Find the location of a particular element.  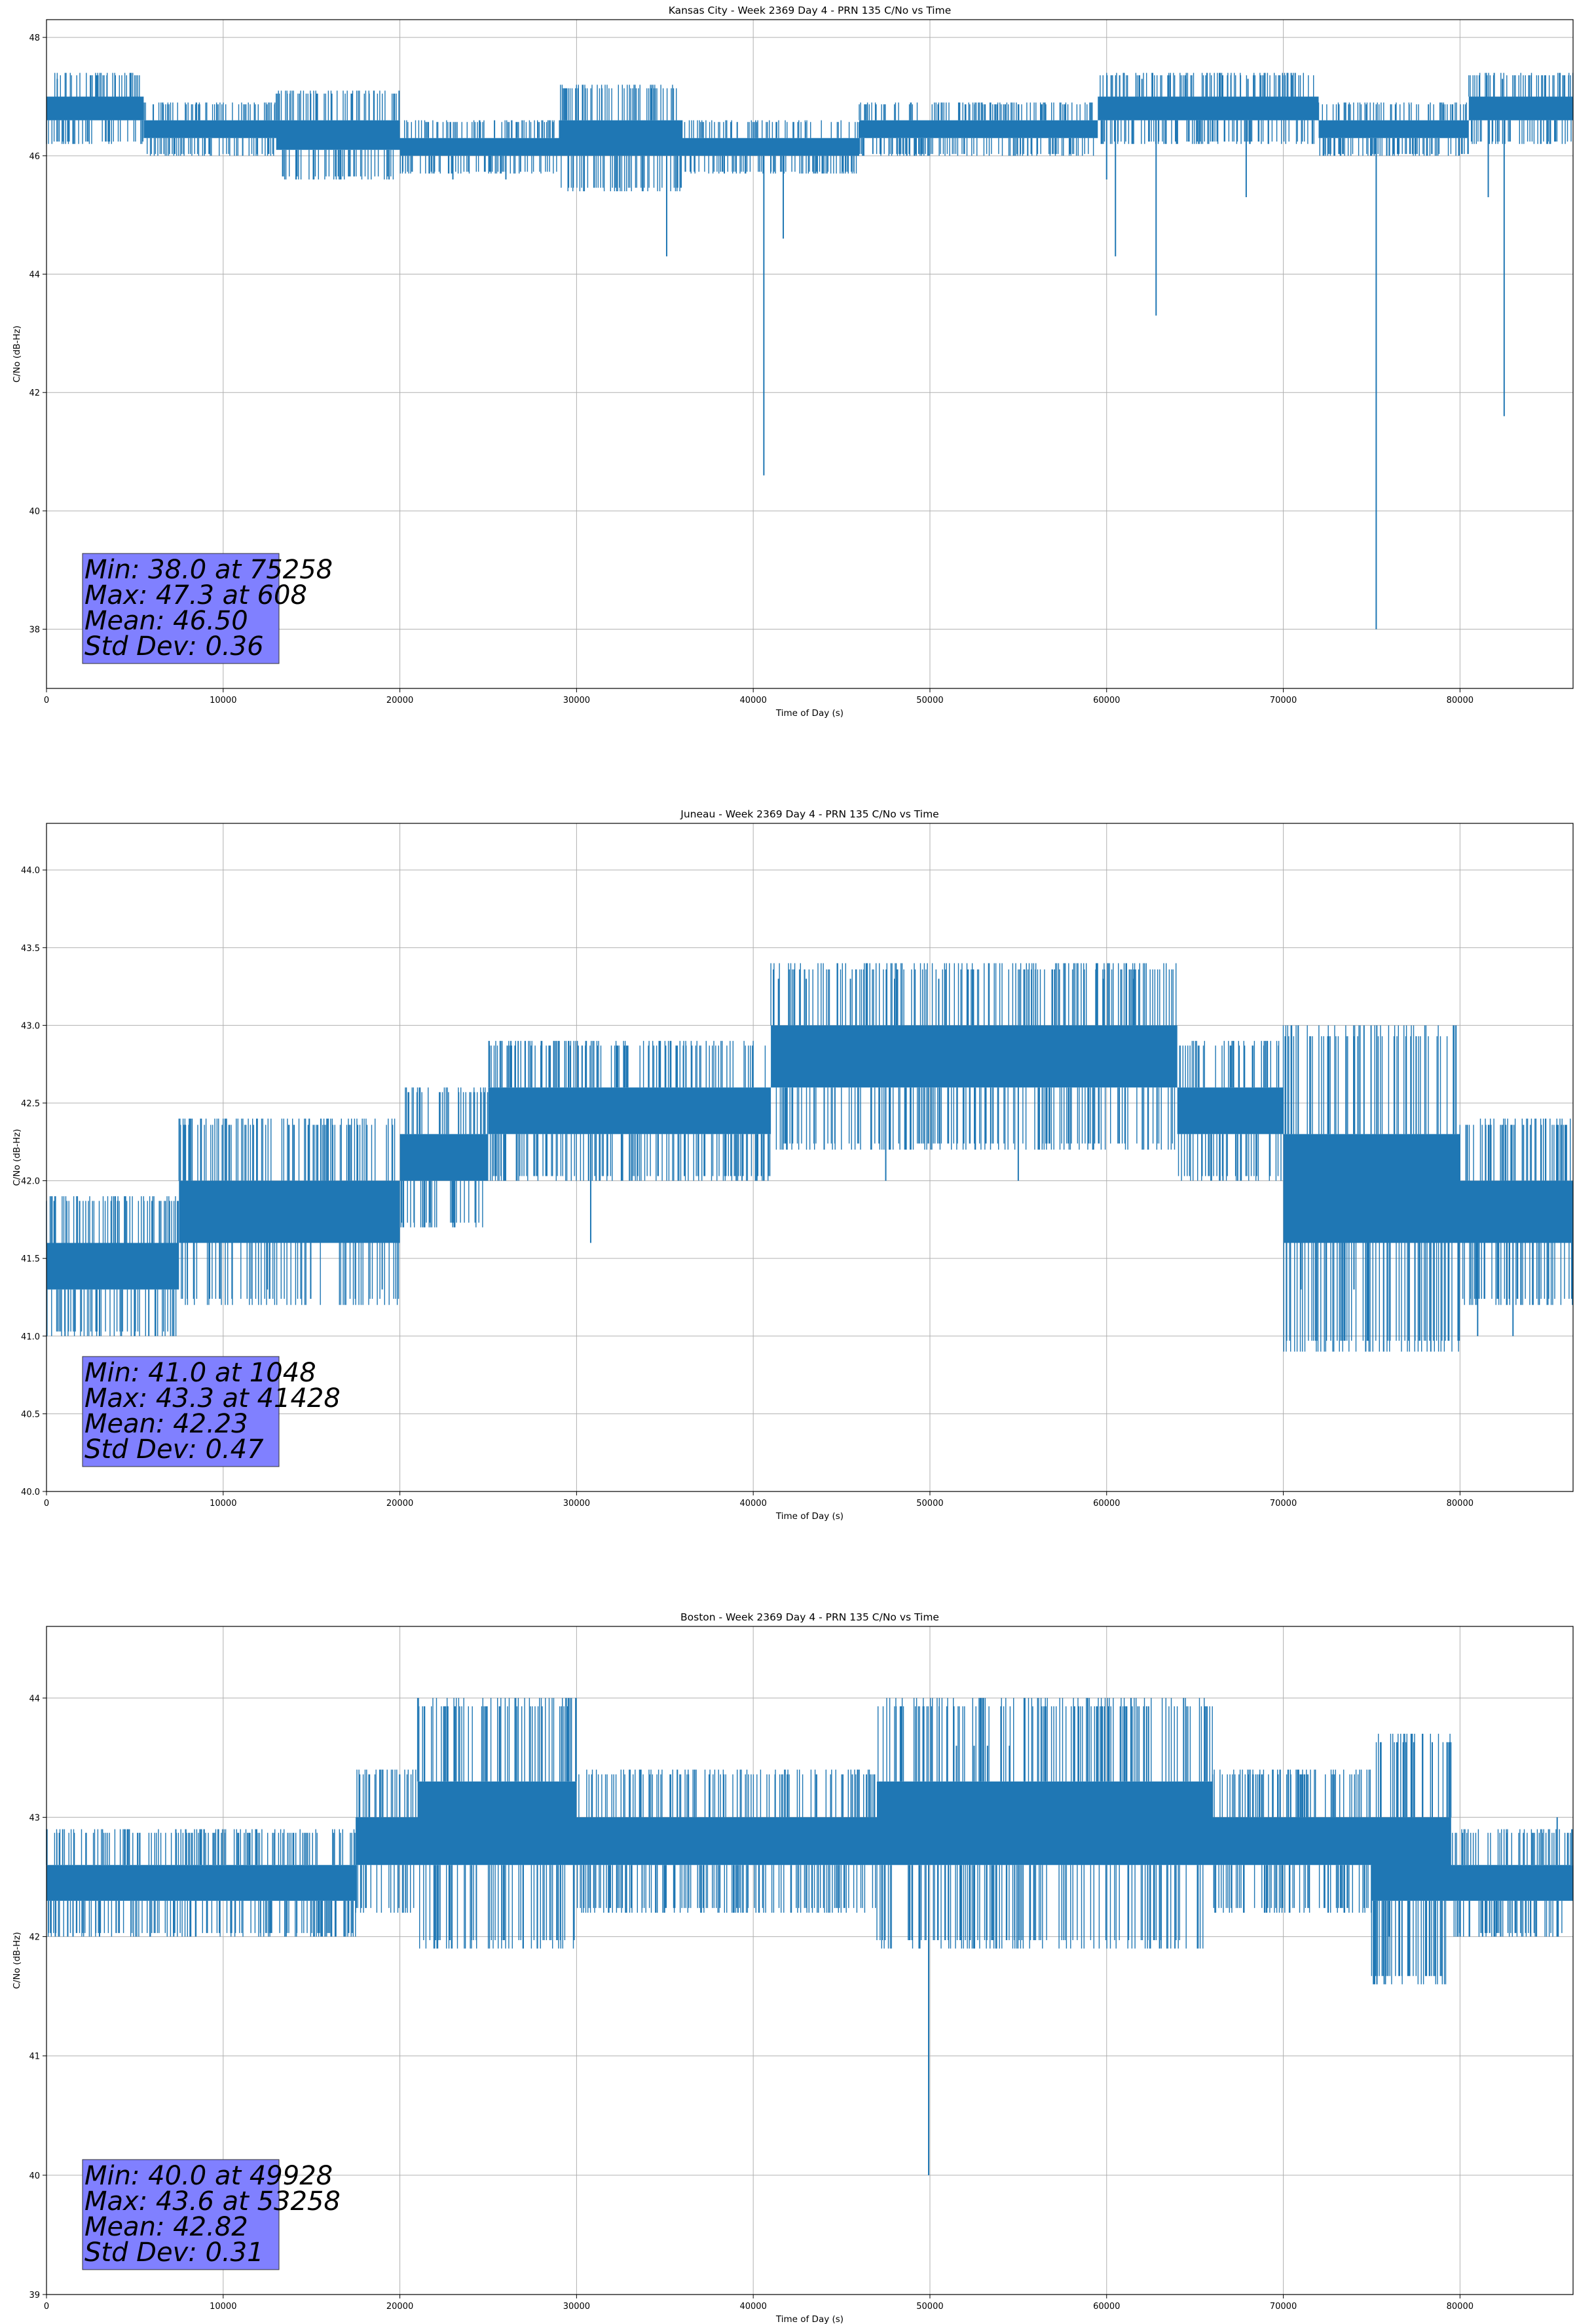

stats-line: Min: 41.0 at 1048 is located at coordinates (200, 1373).